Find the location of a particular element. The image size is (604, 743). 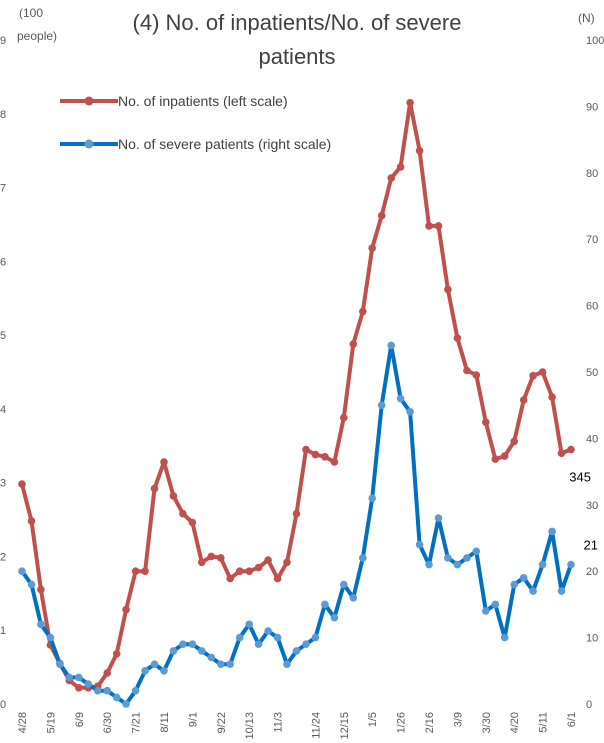

left-axis-unit-line1: (100 is located at coordinates (31, 13).